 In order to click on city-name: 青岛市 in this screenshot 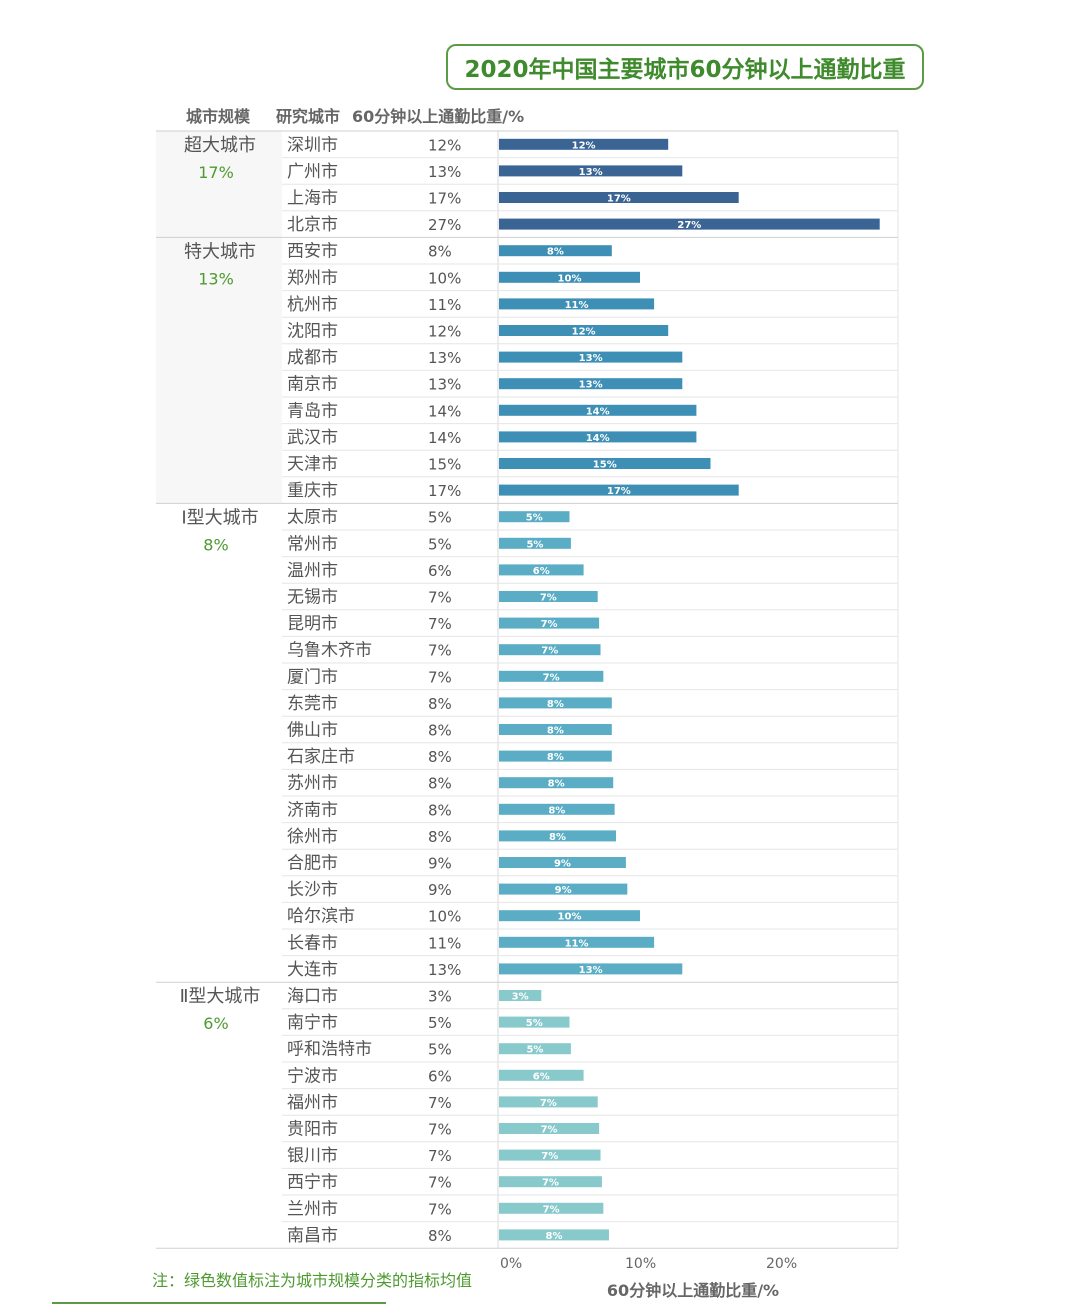, I will do `click(312, 411)`.